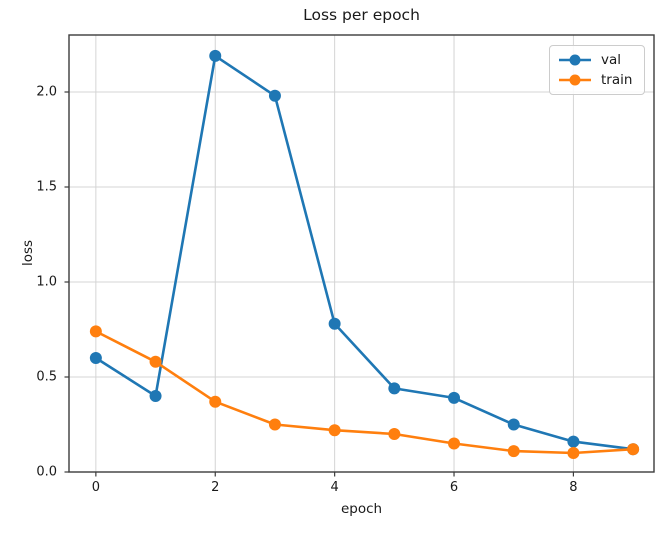 This screenshot has height=536, width=672. Describe the element at coordinates (611, 60) in the screenshot. I see `legend-label: val` at that location.